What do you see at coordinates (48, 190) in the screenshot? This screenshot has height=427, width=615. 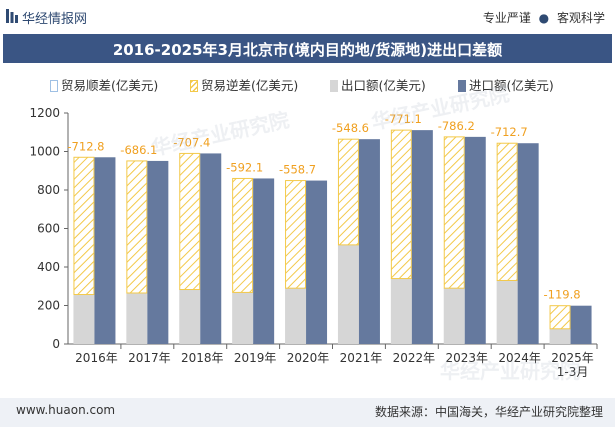 I see `y-tick-label: 800` at bounding box center [48, 190].